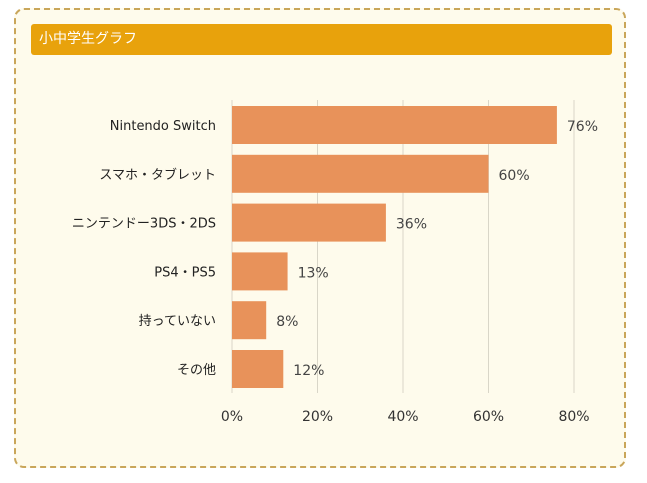  Describe the element at coordinates (488, 417) in the screenshot. I see `x-tick-label: 60%` at that location.